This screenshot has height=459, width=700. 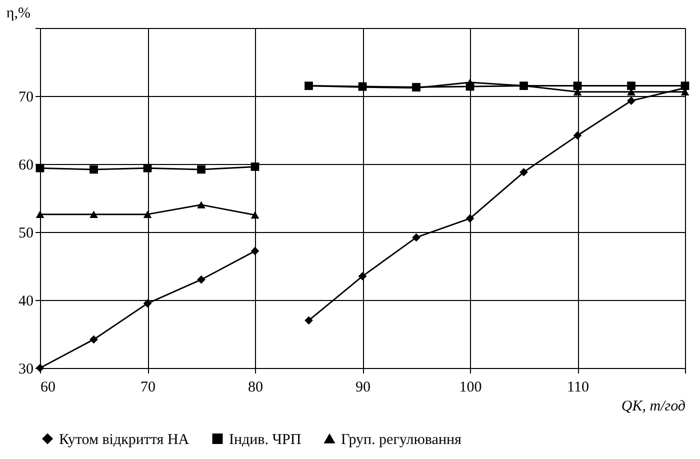 What do you see at coordinates (401, 440) in the screenshot?
I see `legend-label: Груп. регулювання` at bounding box center [401, 440].